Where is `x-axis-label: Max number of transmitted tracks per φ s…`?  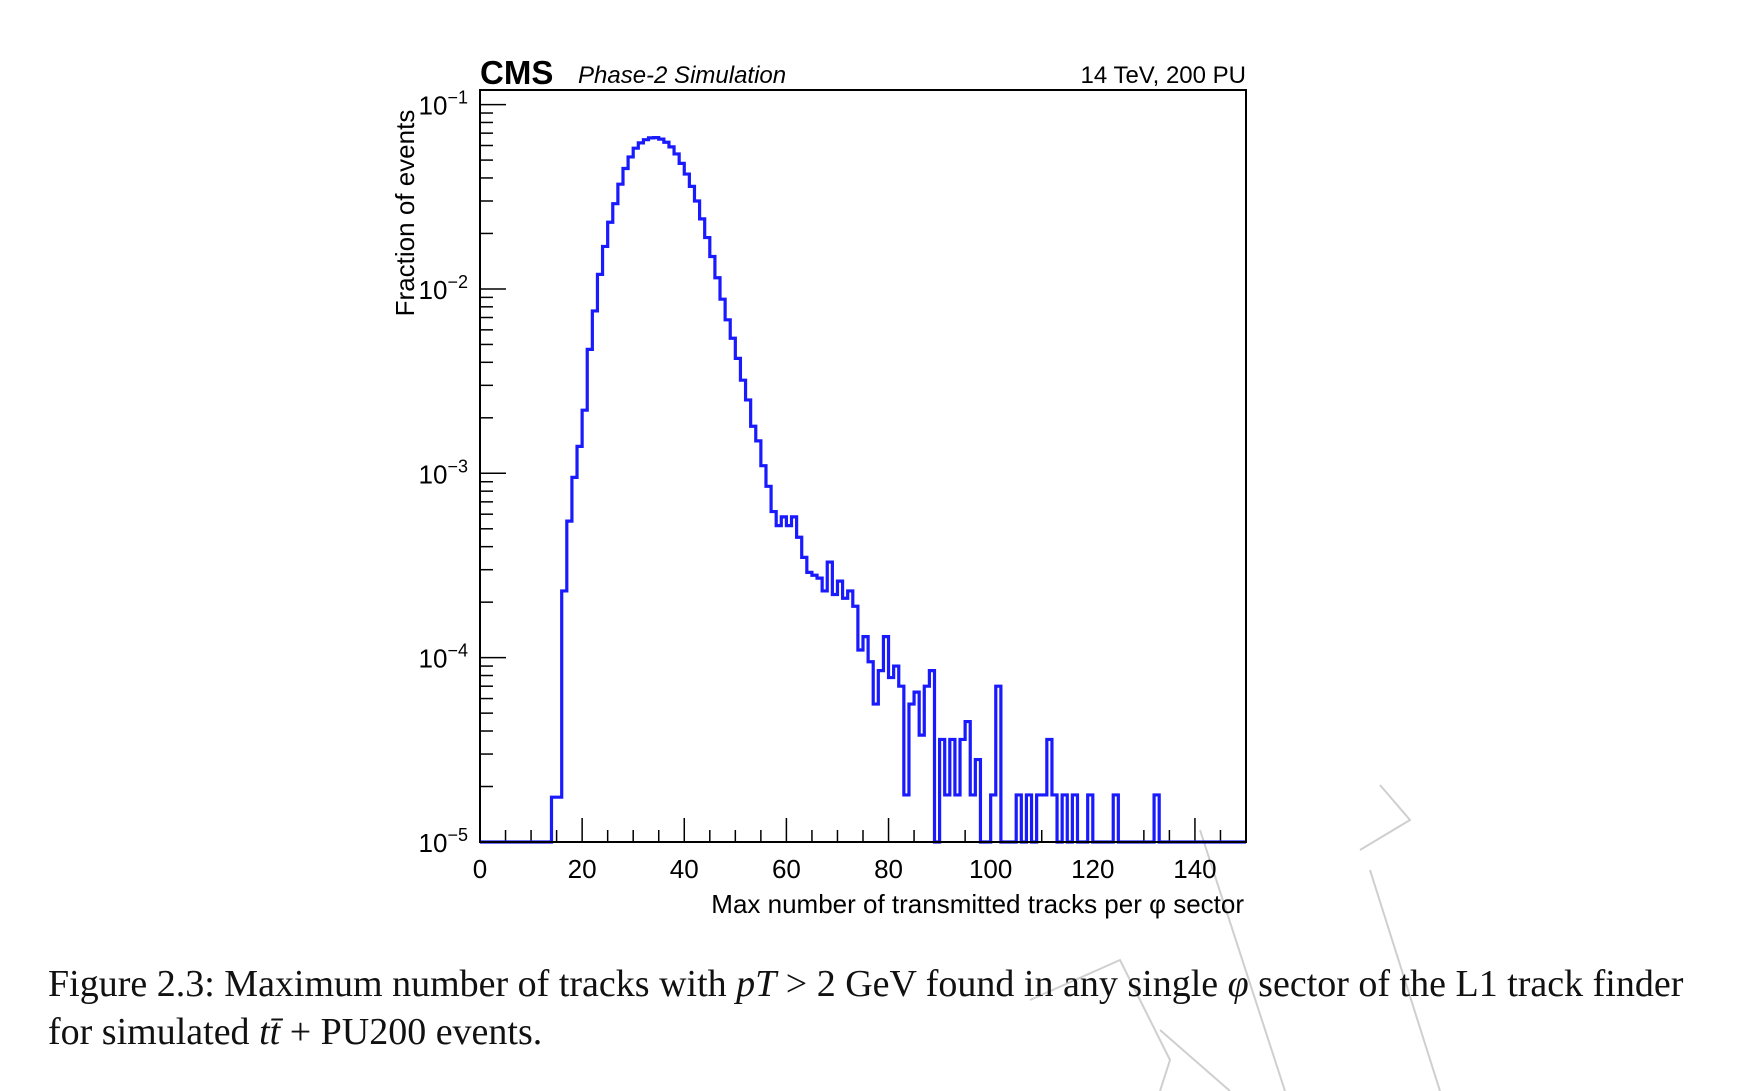 x-axis-label: Max number of transmitted tracks per φ s… is located at coordinates (977, 904).